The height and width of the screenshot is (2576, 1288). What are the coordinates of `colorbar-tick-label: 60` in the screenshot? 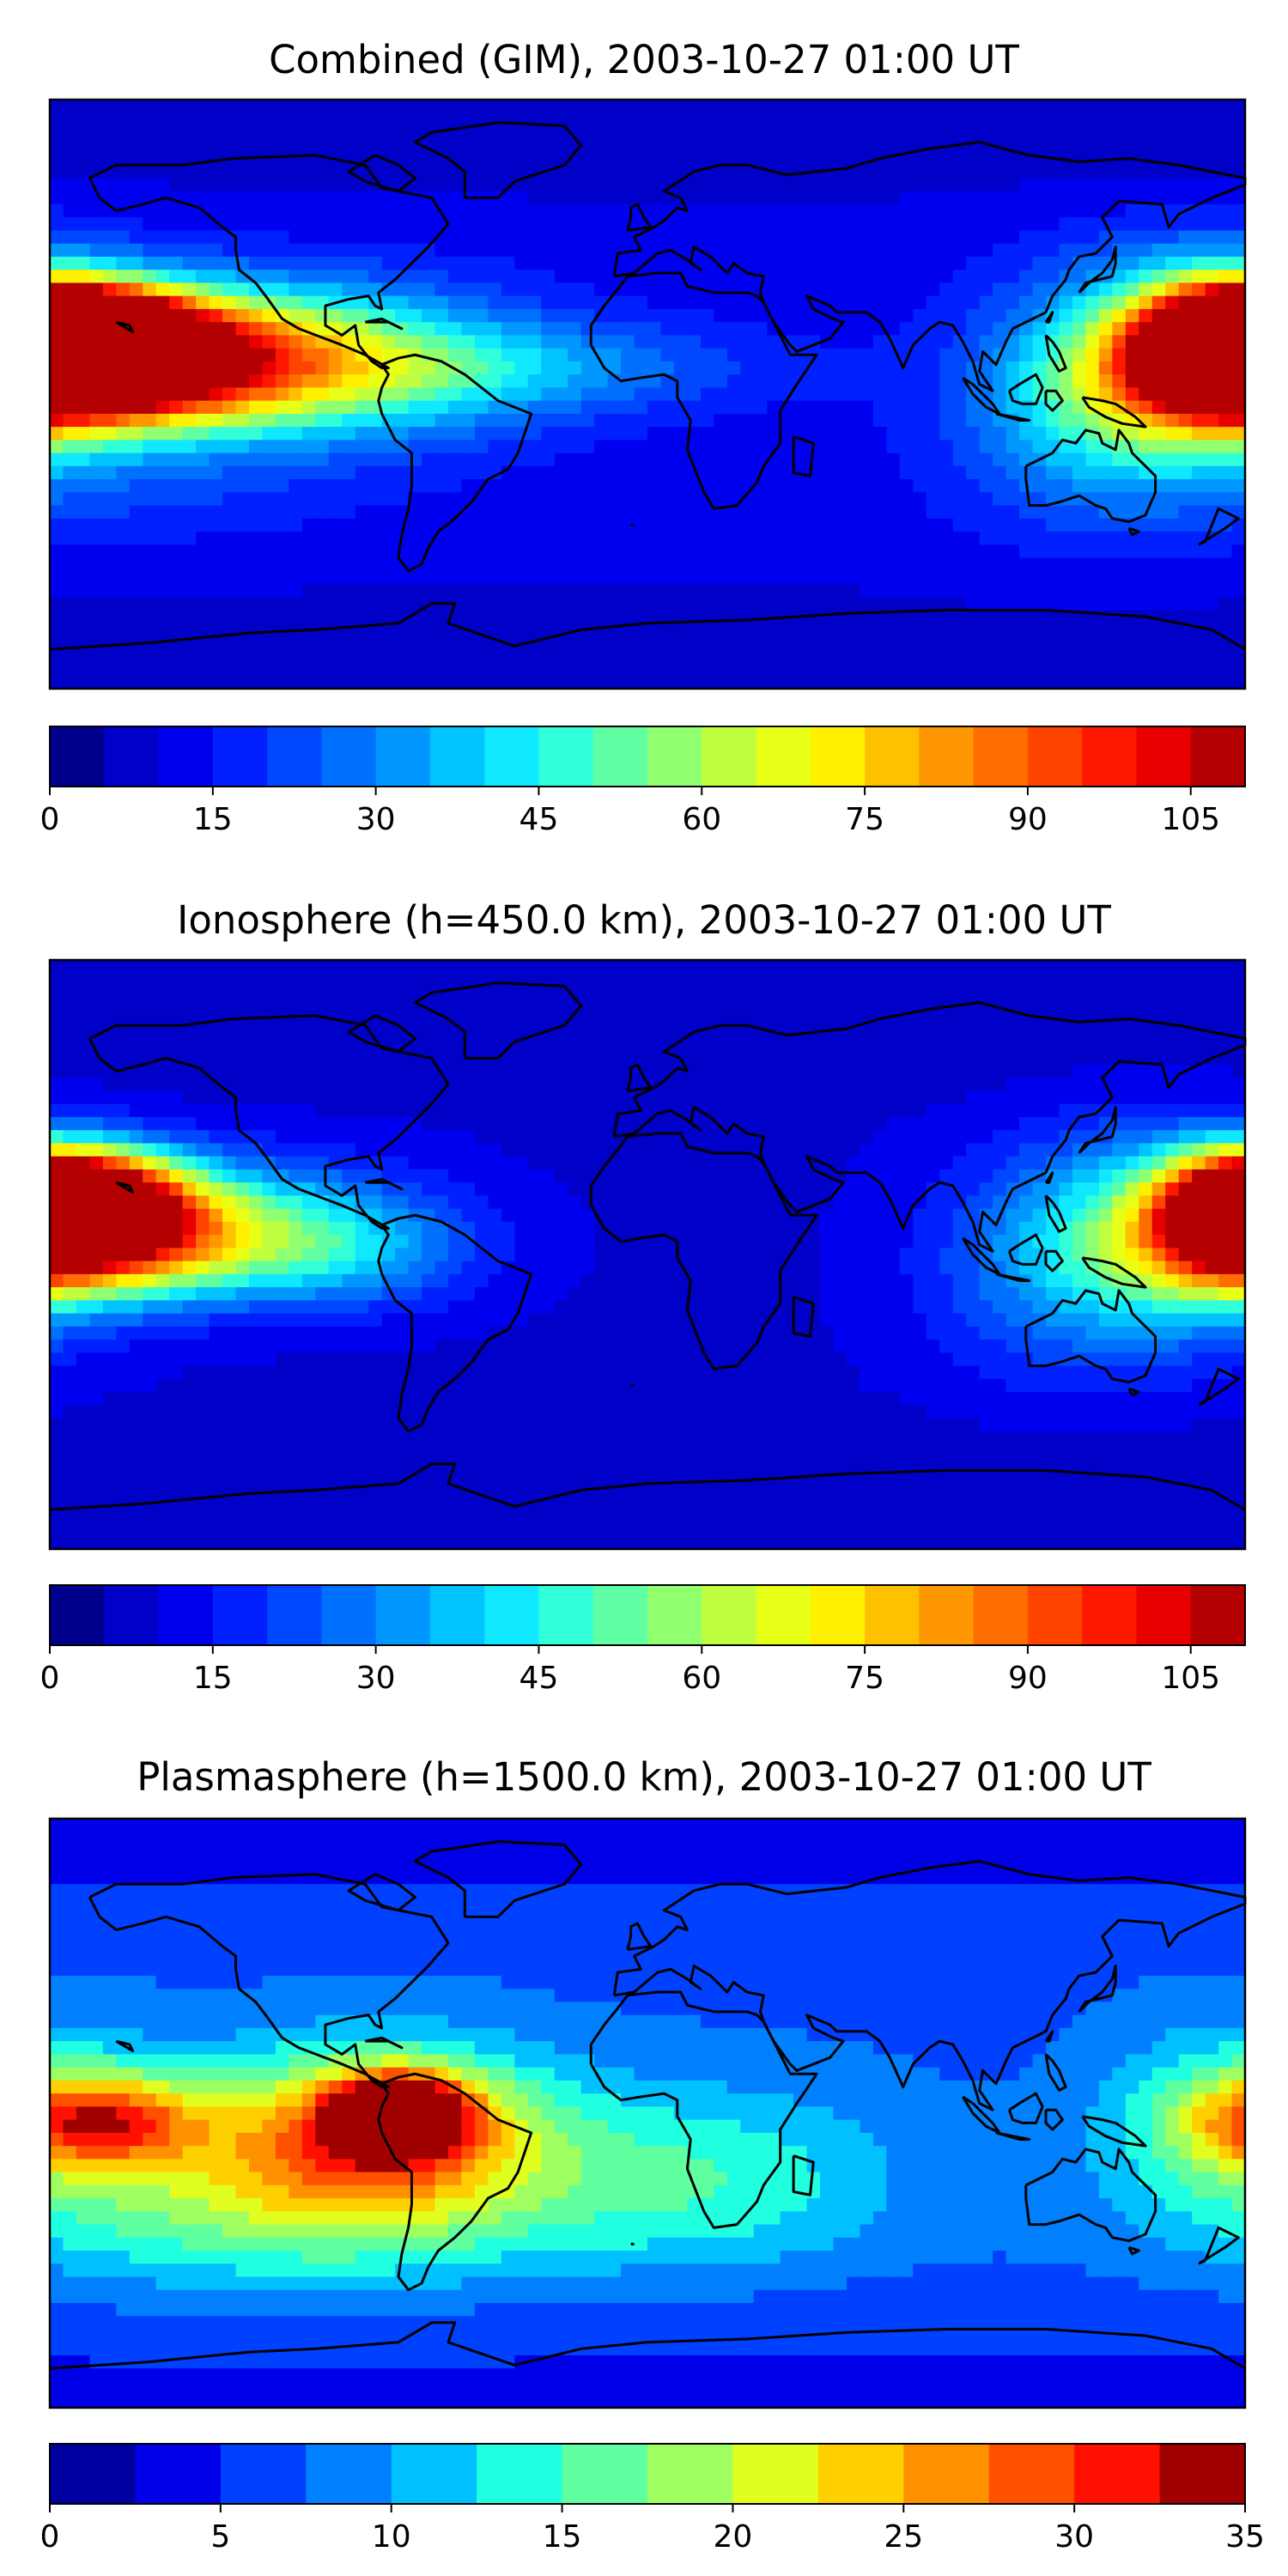 It's located at (702, 1678).